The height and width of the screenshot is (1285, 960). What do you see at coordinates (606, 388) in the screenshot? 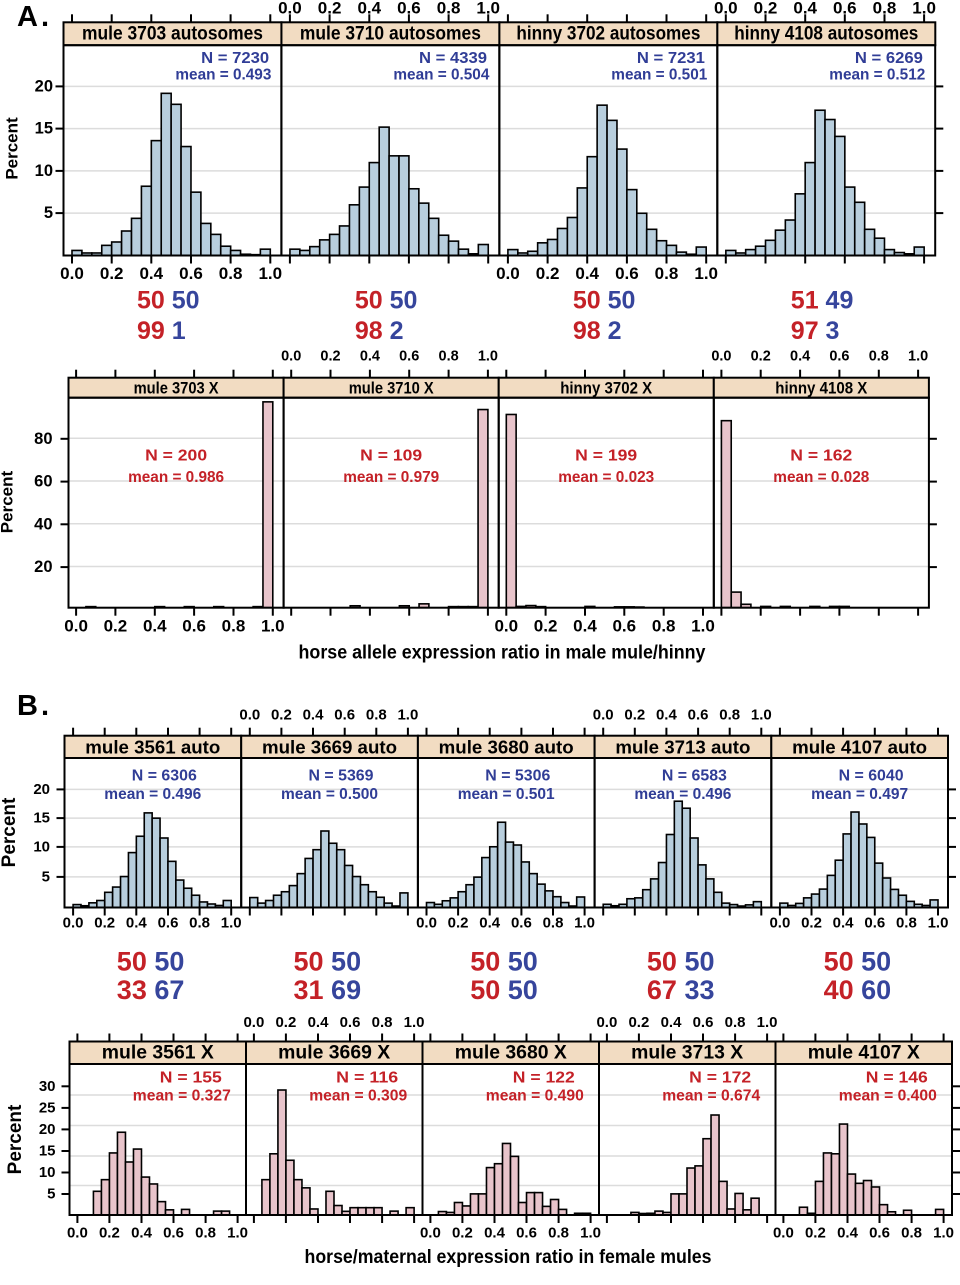
I see `svg-text: hinny 3702 X` at bounding box center [606, 388].